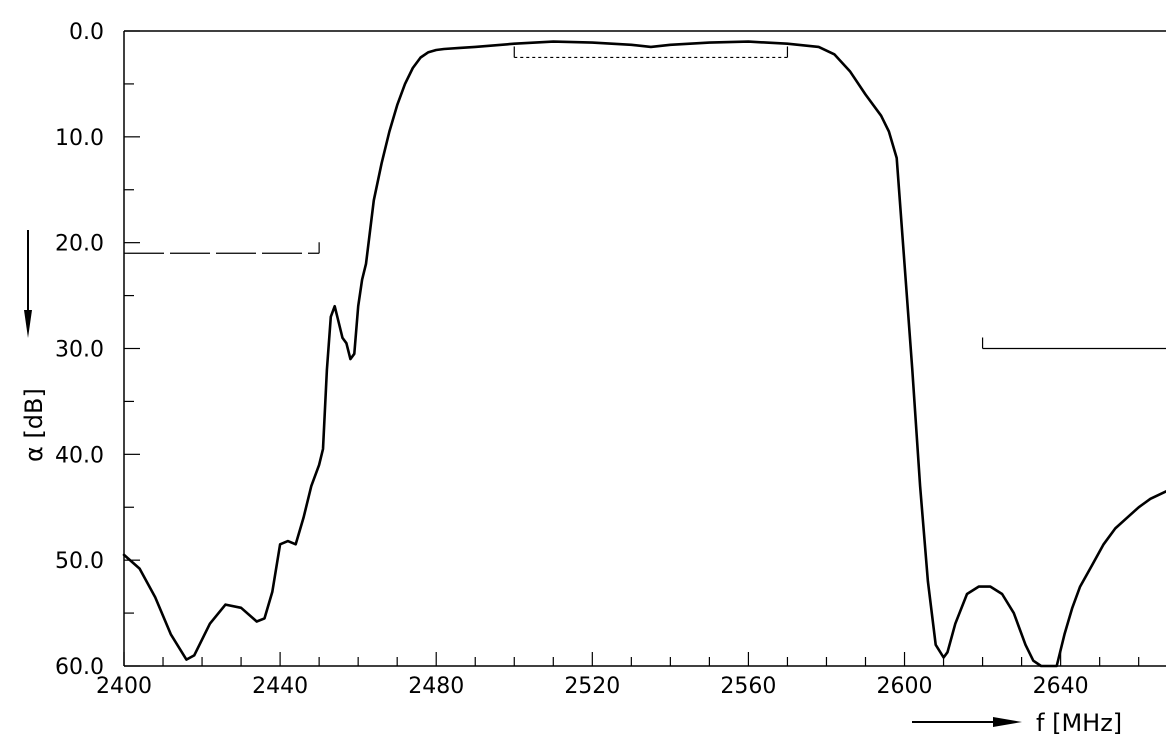 The width and height of the screenshot is (1166, 740). I want to click on x-tick-label: 2600, so click(905, 686).